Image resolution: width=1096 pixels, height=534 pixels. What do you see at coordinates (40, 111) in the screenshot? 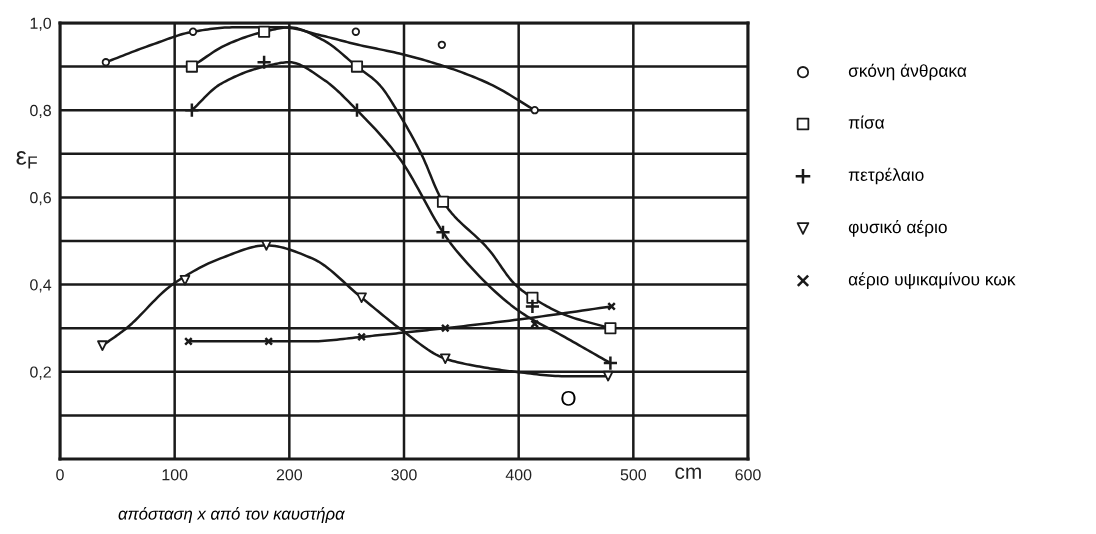
I see `y-tick-label: 0,8` at bounding box center [40, 111].